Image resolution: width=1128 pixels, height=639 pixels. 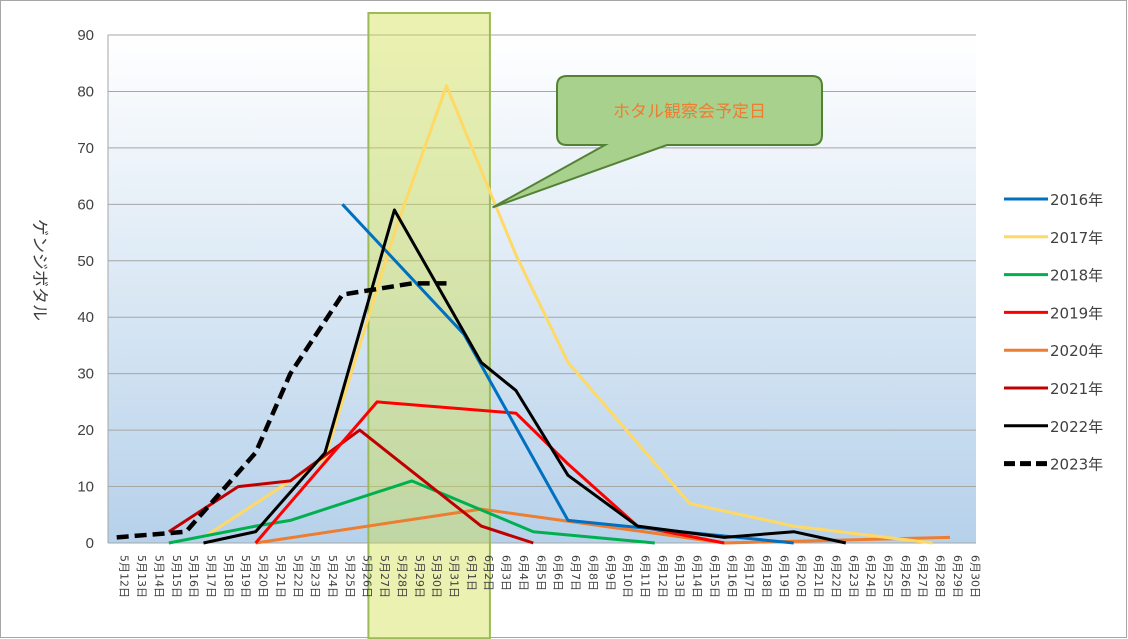 I want to click on x-tick-label: 6月26日, so click(x=905, y=576).